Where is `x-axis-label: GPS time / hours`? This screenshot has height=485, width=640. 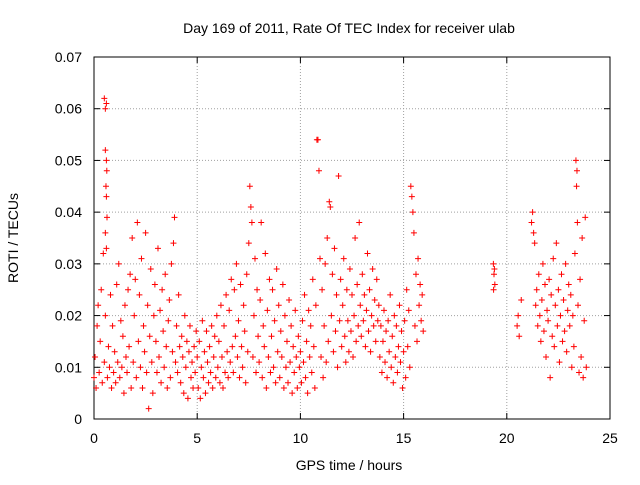
x-axis-label: GPS time / hours is located at coordinates (349, 465).